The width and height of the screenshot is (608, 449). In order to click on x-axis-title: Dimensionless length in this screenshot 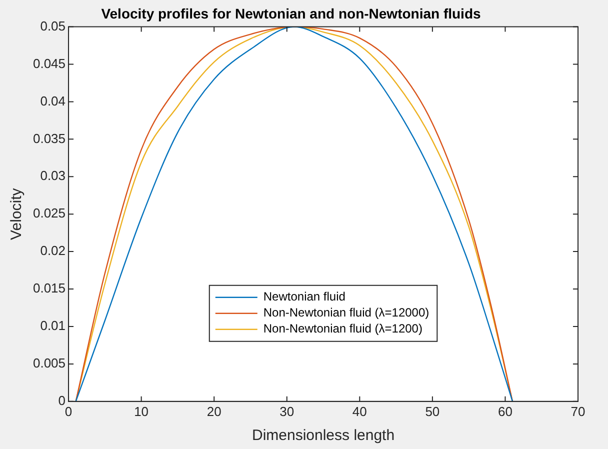, I will do `click(323, 435)`.